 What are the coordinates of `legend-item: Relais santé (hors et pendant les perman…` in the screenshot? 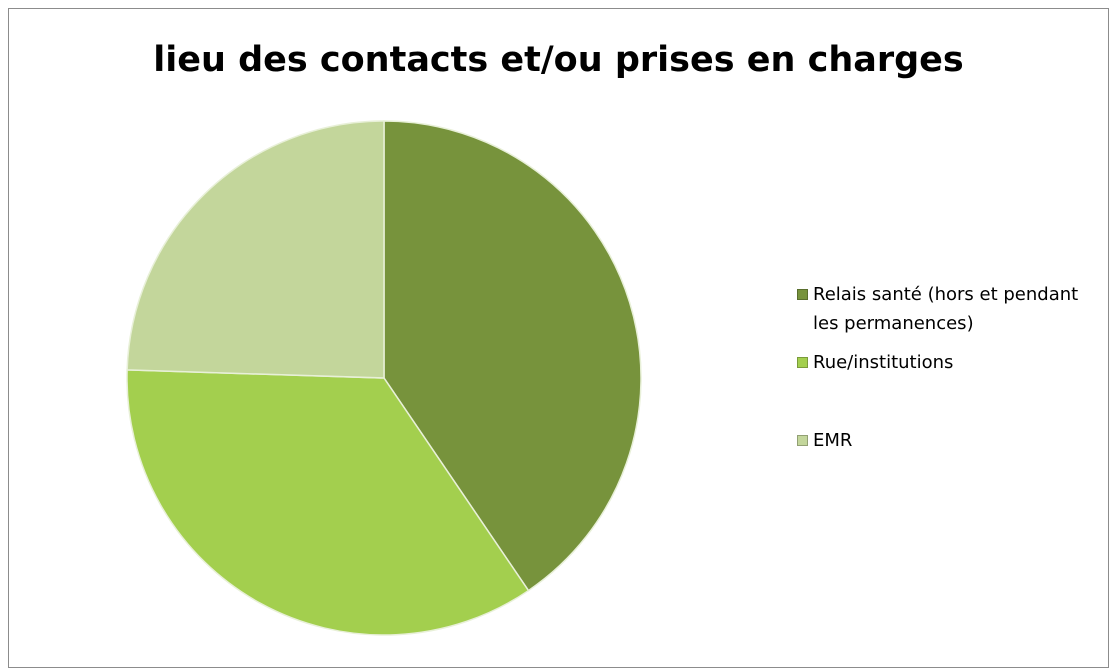 It's located at (957, 309).